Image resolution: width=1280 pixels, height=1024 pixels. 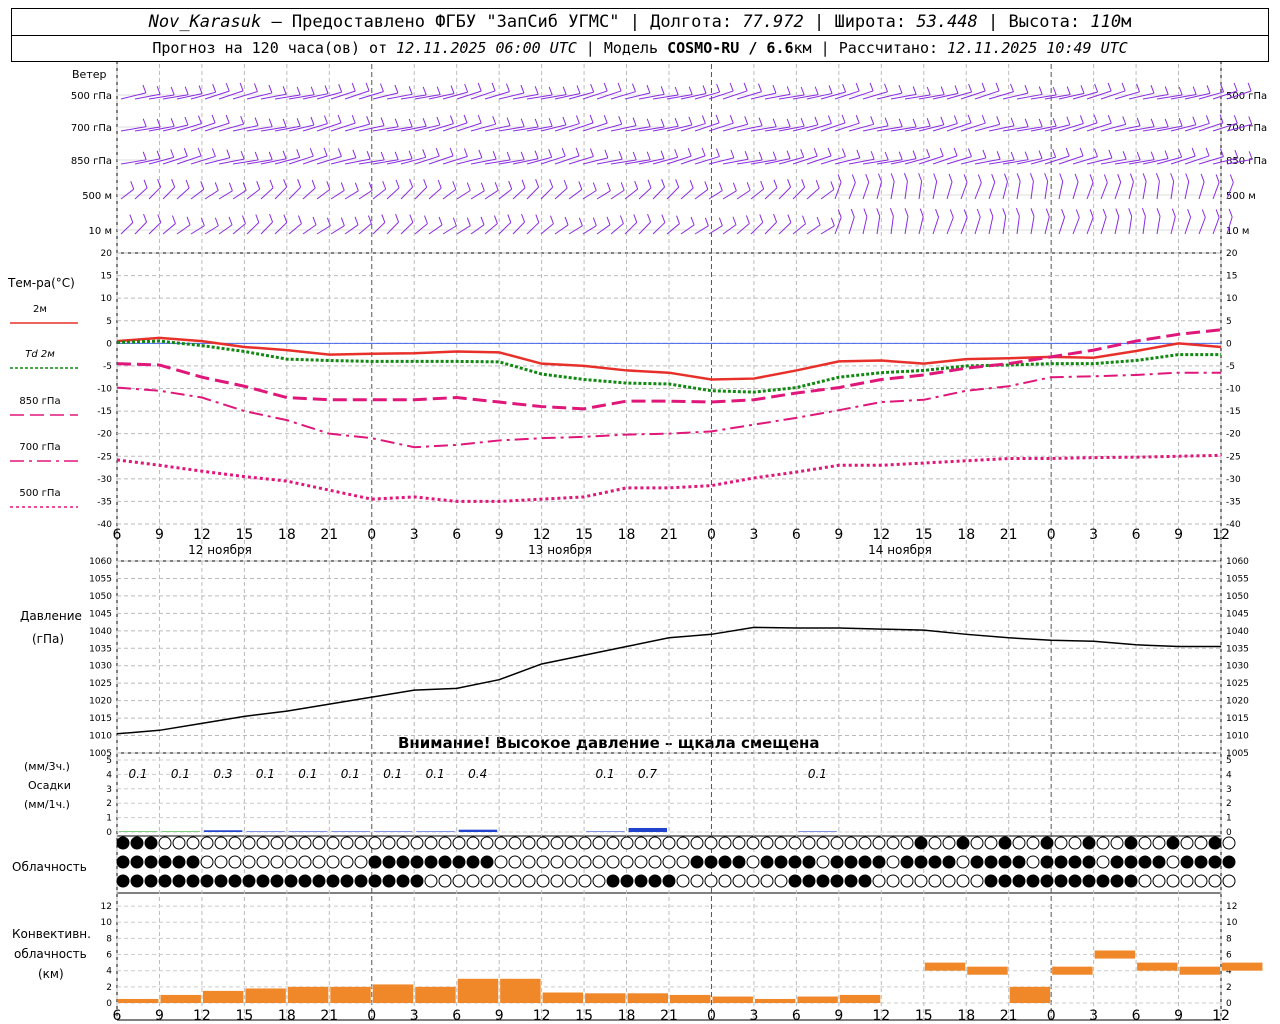 What do you see at coordinates (117, 1016) in the screenshot?
I see `time-tick-label: 6` at bounding box center [117, 1016].